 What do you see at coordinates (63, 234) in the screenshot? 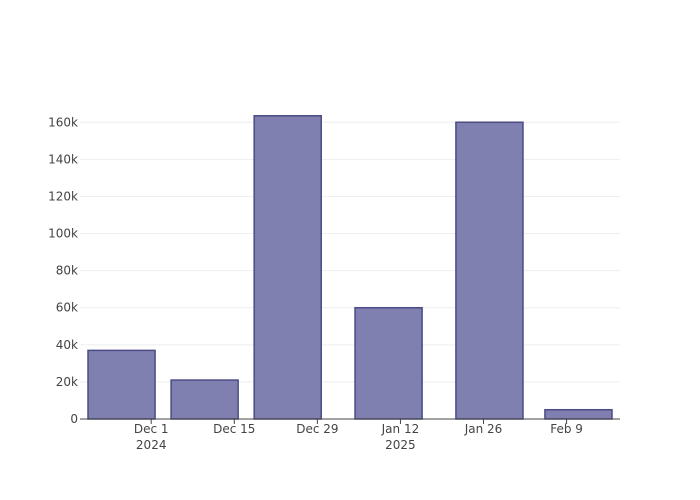
I see `y-tick-label: 100k` at bounding box center [63, 234].